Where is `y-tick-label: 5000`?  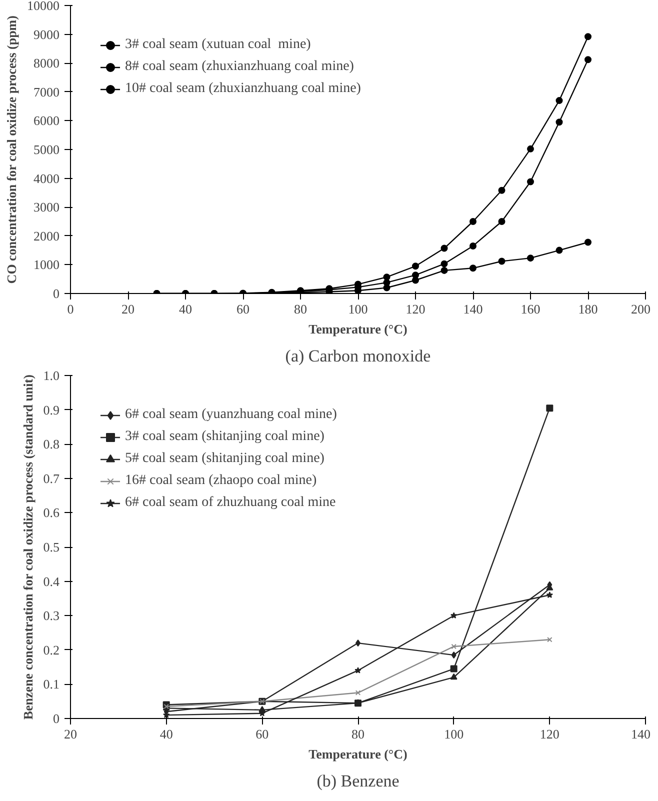
y-tick-label: 5000 is located at coordinates (47, 149).